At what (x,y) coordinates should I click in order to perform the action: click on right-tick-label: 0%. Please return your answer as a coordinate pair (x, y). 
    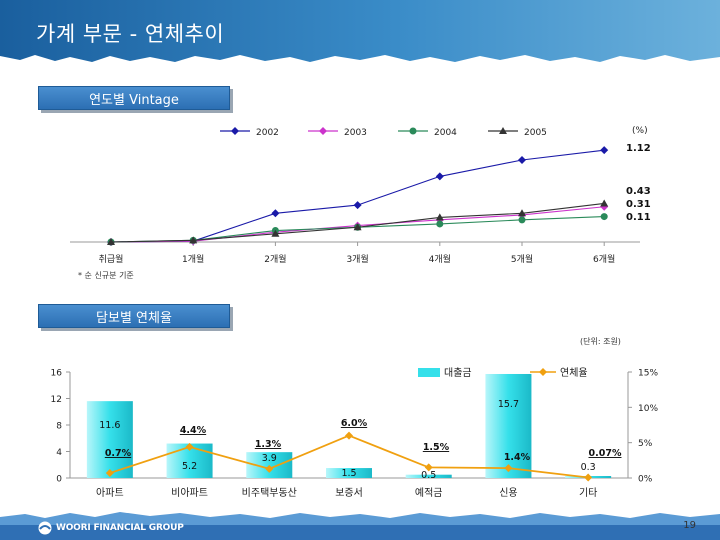
    Looking at the image, I should click on (645, 480).